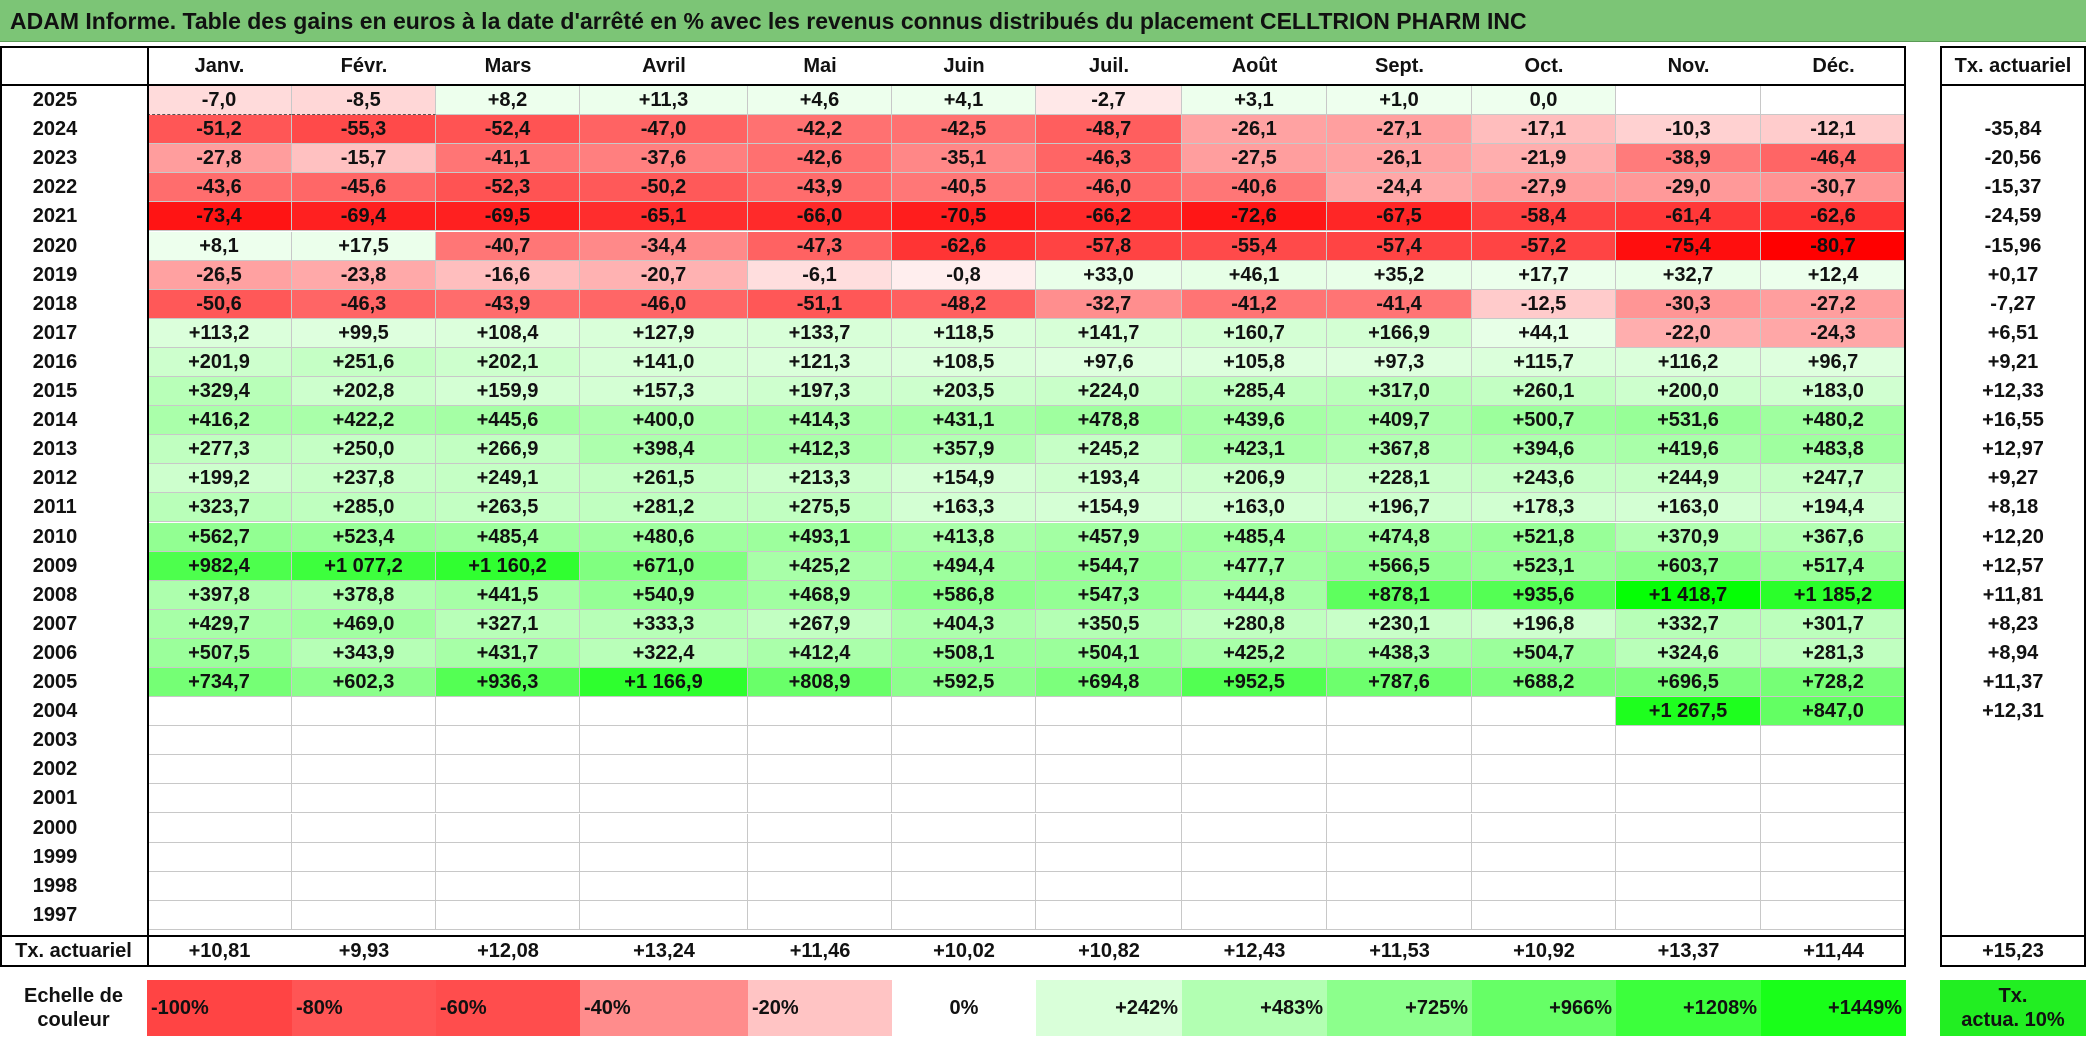 The height and width of the screenshot is (1037, 2086). What do you see at coordinates (1109, 101) in the screenshot?
I see `gain-cell: -2,7` at bounding box center [1109, 101].